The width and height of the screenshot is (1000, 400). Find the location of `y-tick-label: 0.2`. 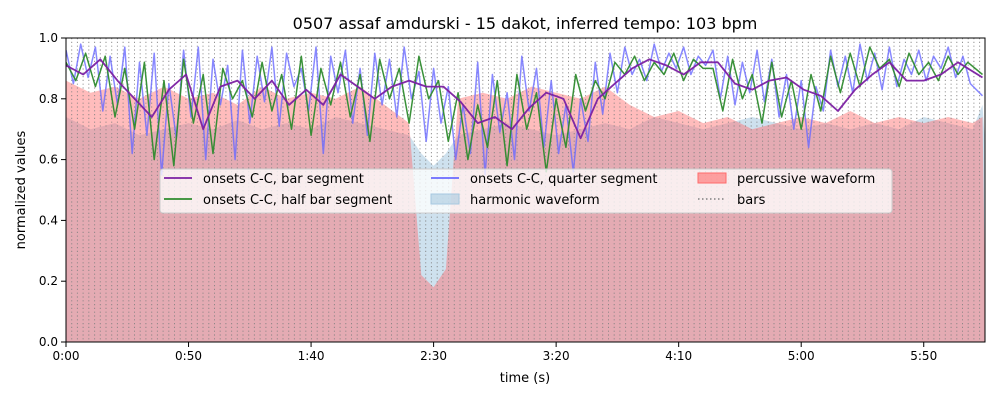

y-tick-label: 0.2 is located at coordinates (48, 281).